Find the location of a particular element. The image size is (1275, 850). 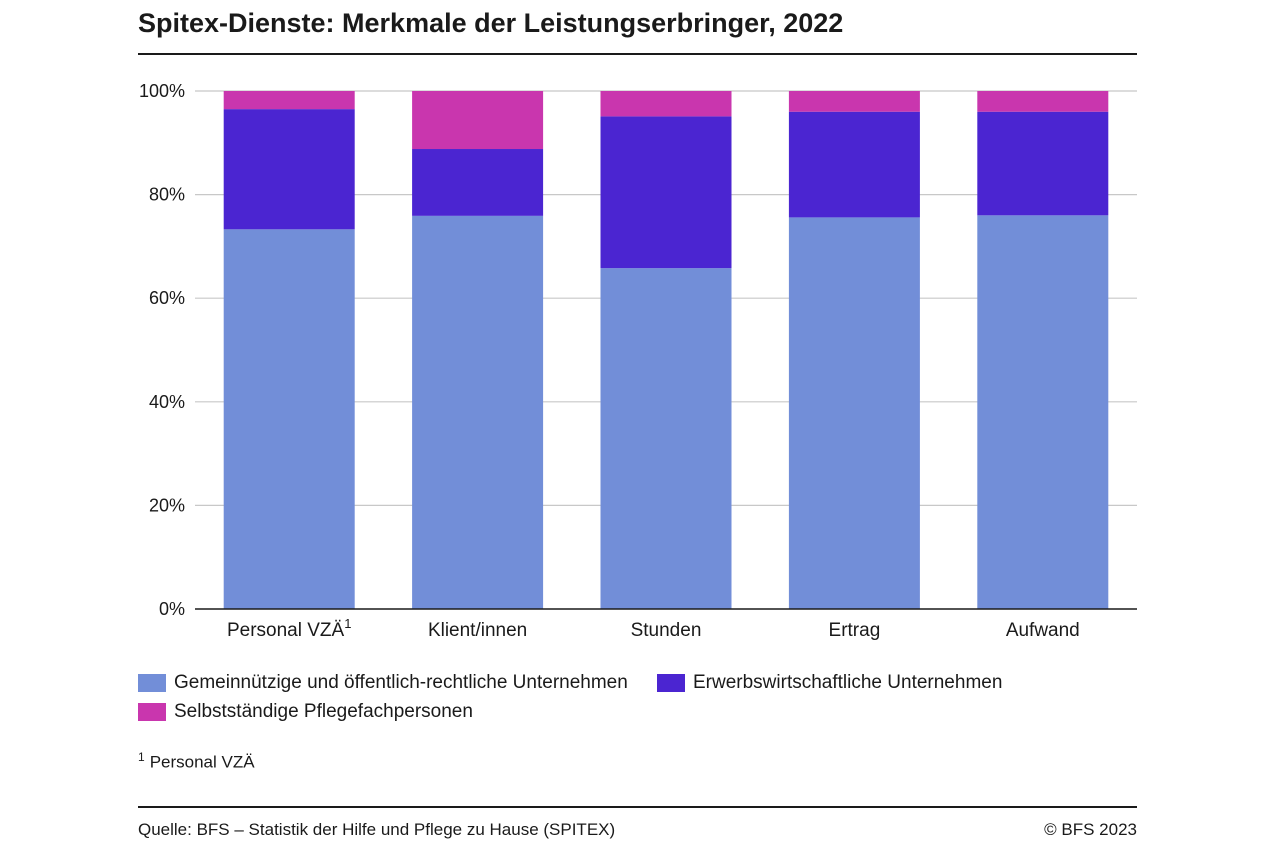

title-rule is located at coordinates (637, 54).